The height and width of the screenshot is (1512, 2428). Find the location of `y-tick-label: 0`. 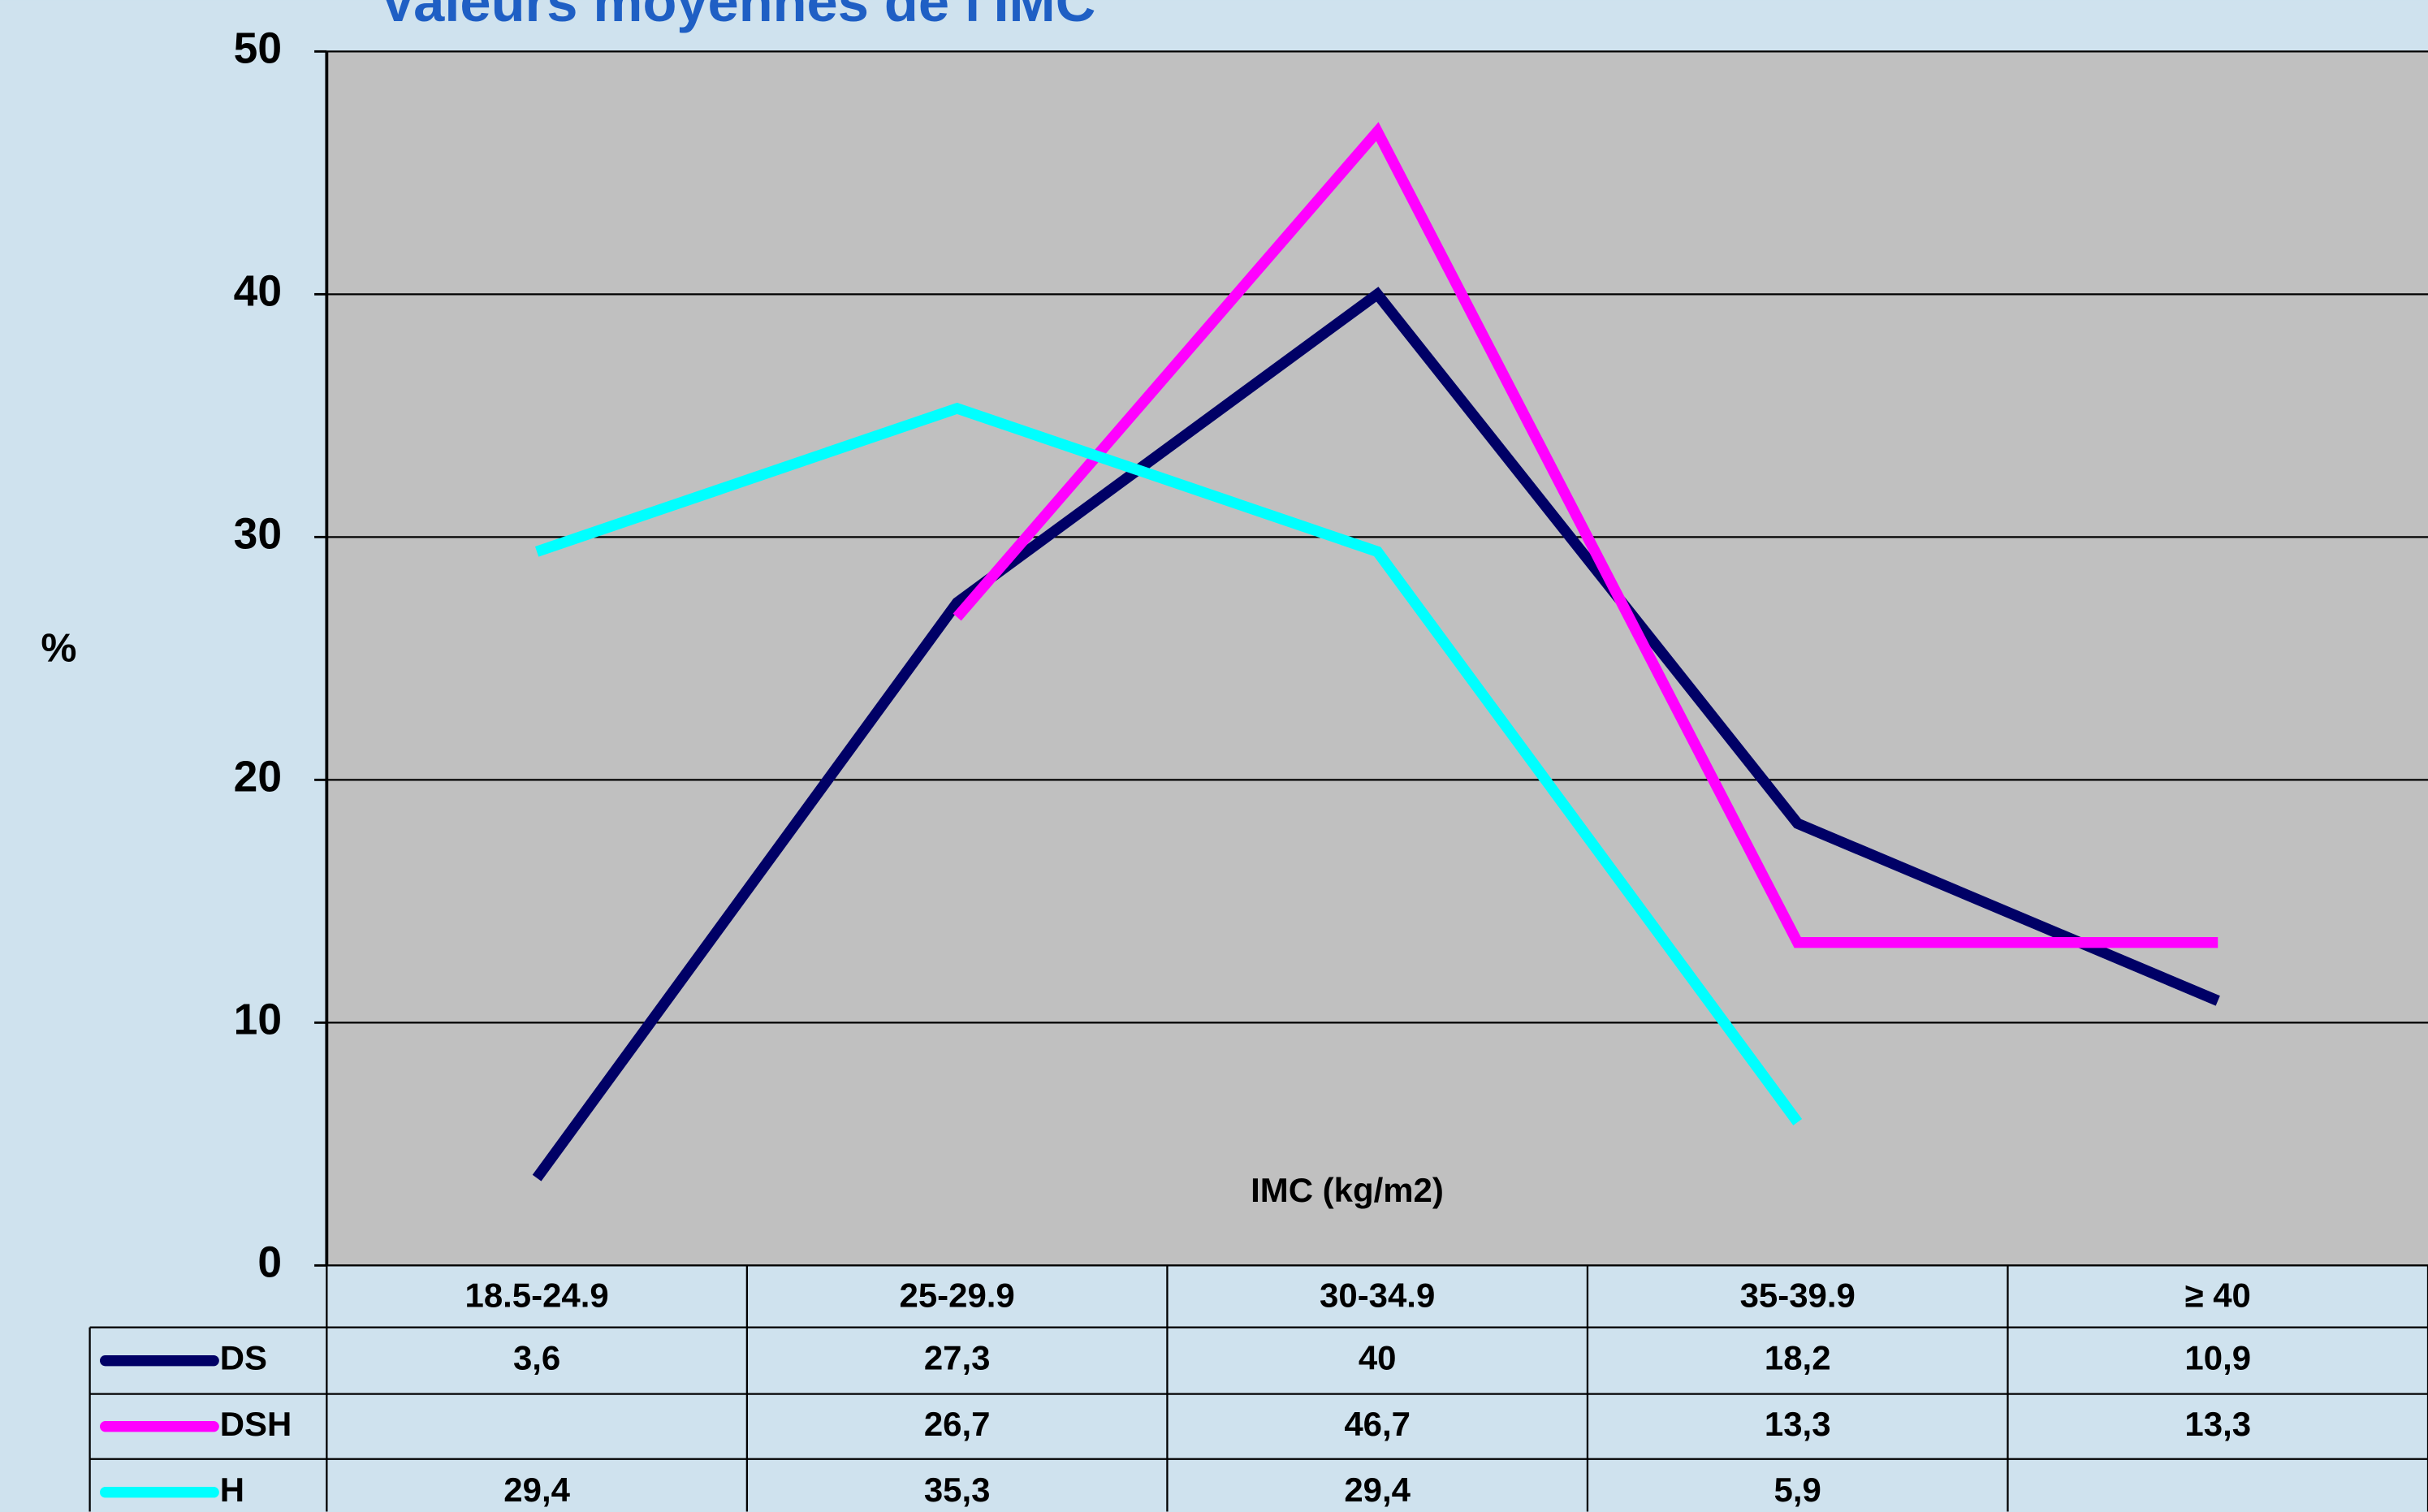

y-tick-label: 0 is located at coordinates (269, 1262).